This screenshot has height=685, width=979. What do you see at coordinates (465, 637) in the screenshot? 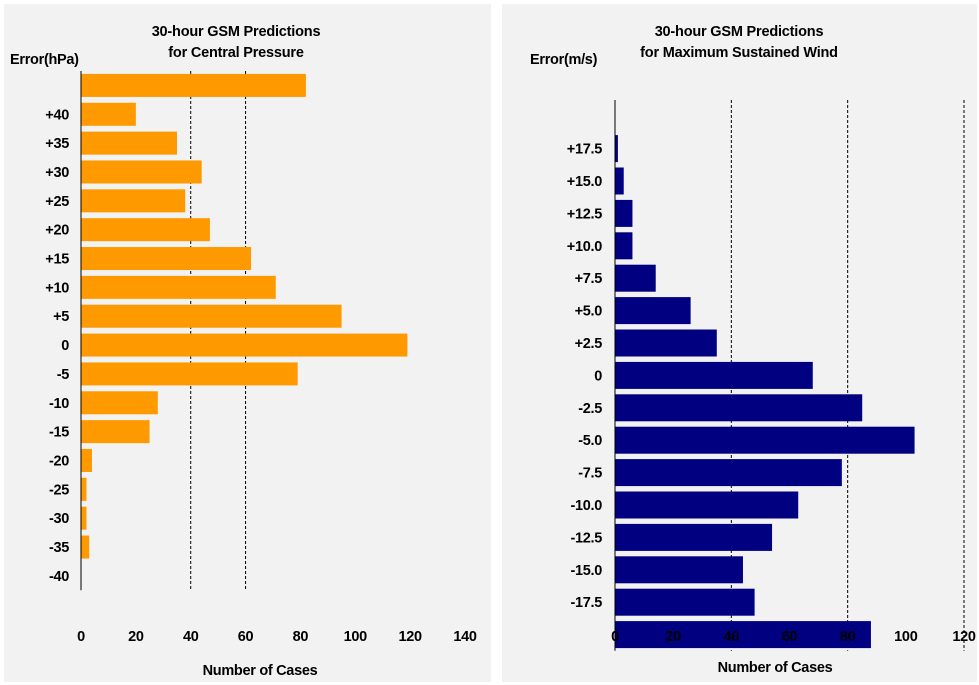
I see `pressure-x-tick-label: 140` at bounding box center [465, 637].